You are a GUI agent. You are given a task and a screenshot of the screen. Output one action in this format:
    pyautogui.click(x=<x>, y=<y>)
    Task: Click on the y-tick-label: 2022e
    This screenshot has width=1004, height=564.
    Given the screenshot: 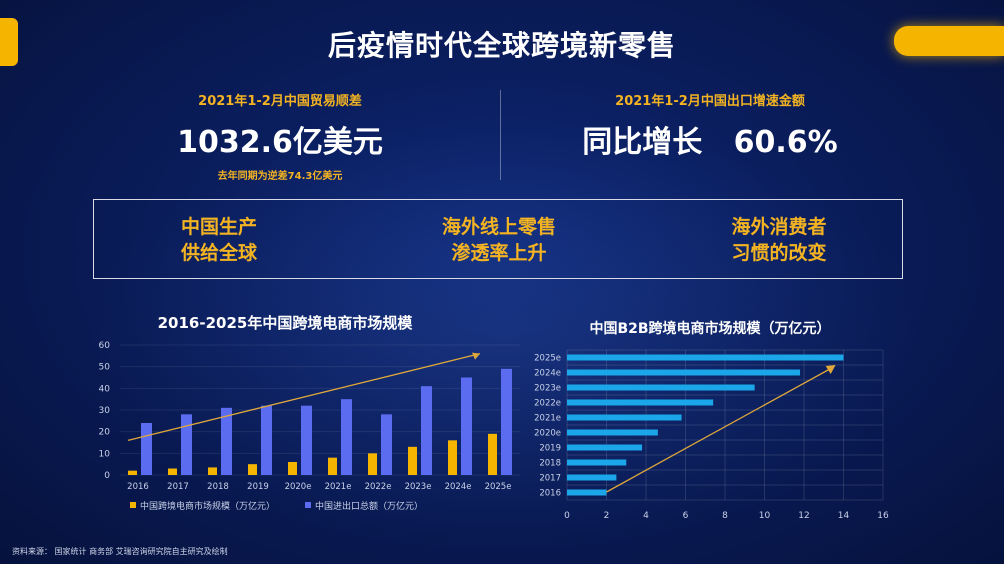 What is the action you would take?
    pyautogui.click(x=547, y=404)
    